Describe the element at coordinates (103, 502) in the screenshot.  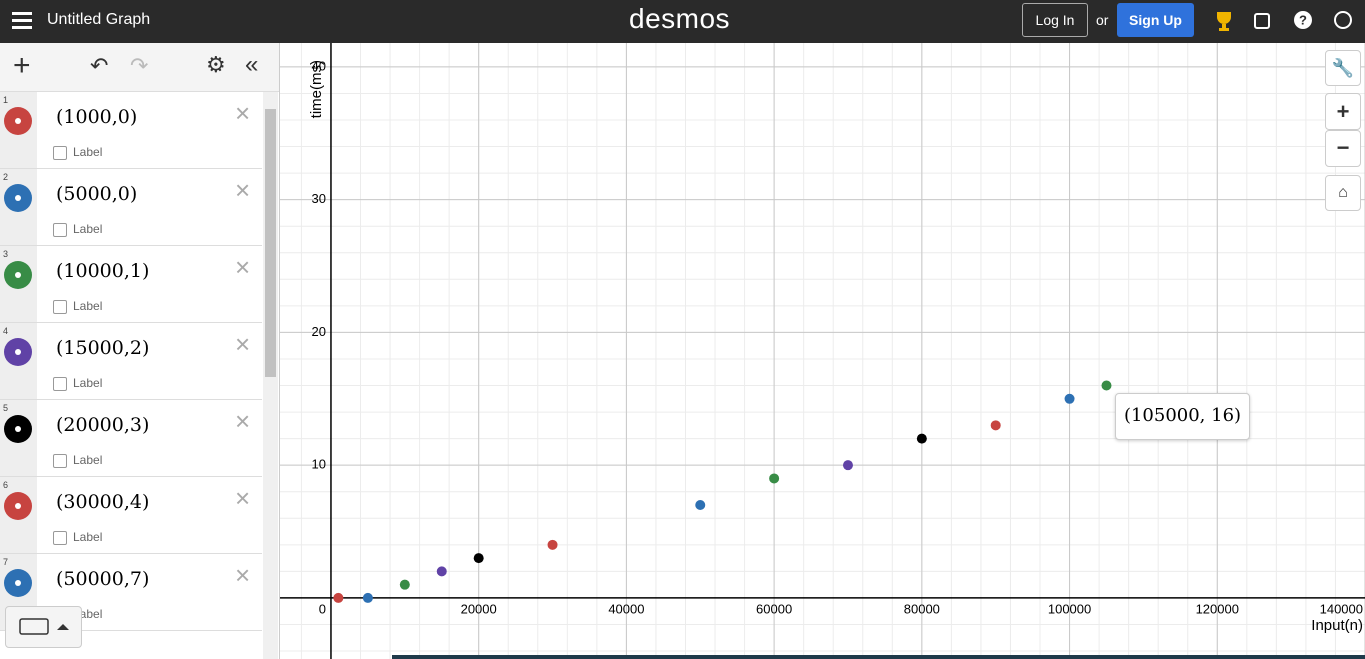
I see `expression-text: (30000,4)` at that location.